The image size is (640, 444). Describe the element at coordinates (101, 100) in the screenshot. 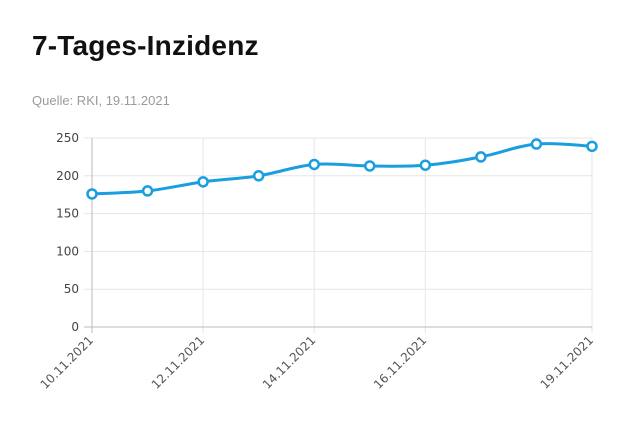

I see `source-note: Quelle: RKI, 19.11.2021` at that location.